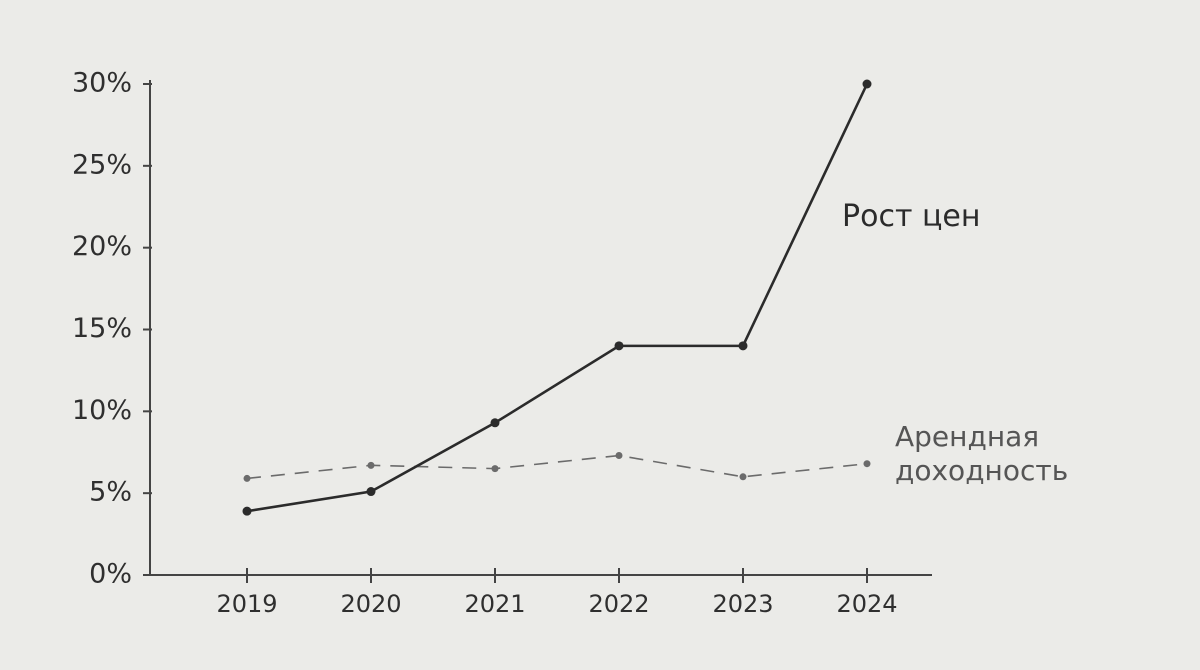  Describe the element at coordinates (102, 410) in the screenshot. I see `y-tick-label: 10%` at that location.